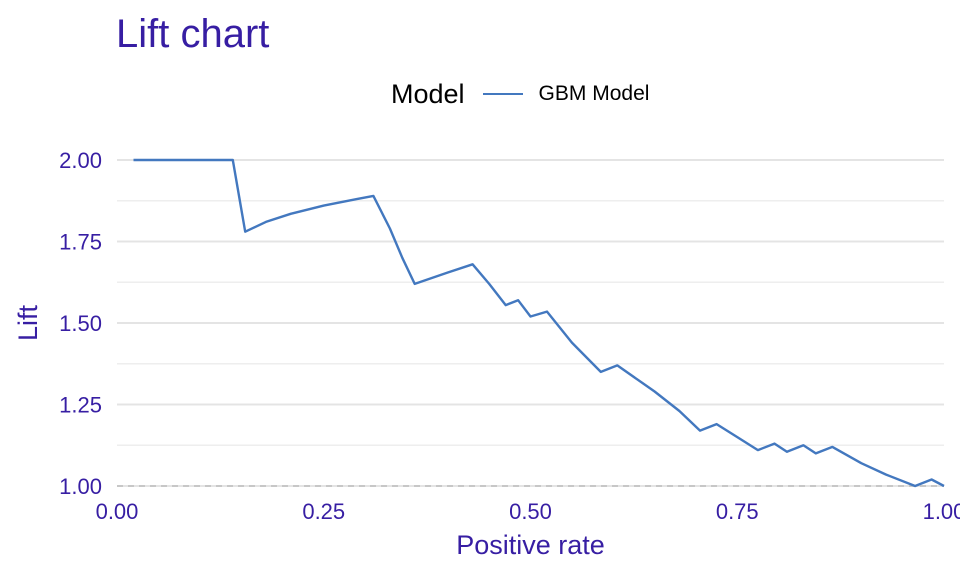 This screenshot has width=960, height=576. I want to click on legend: Model GBM Model, so click(520, 94).